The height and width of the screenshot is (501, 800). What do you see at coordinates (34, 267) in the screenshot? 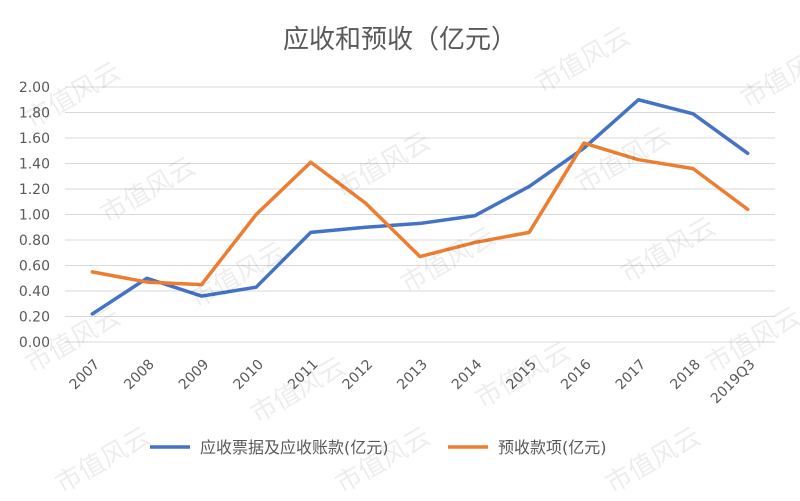
I see `y-tick-label: 0.60` at bounding box center [34, 267].